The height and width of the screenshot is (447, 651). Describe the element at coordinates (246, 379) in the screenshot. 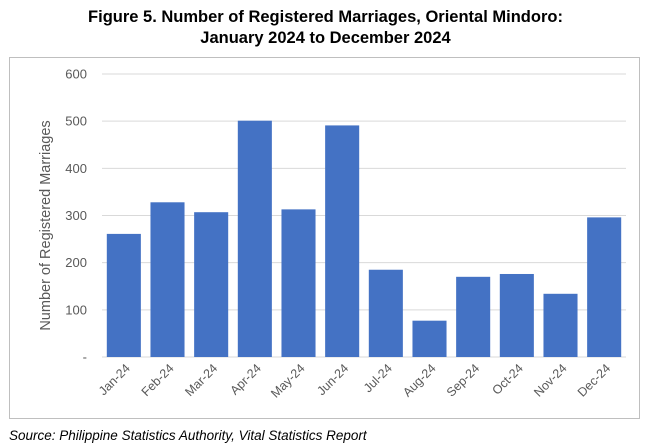

I see `x-tick-label: Apr-24` at that location.